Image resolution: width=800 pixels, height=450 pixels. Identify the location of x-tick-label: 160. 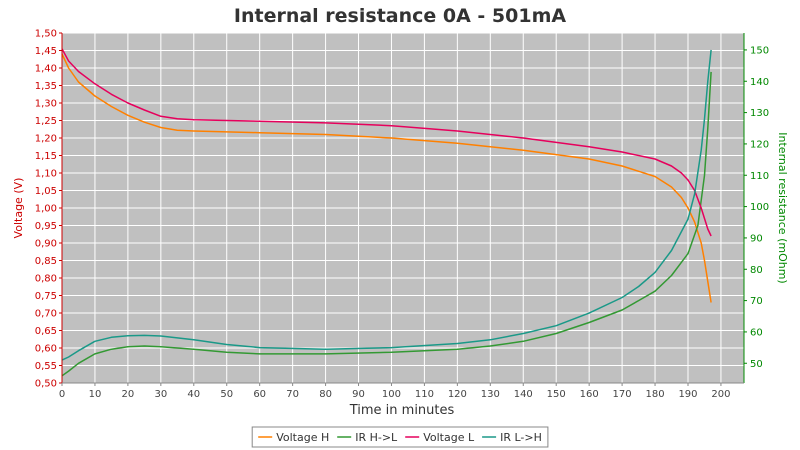
(589, 394).